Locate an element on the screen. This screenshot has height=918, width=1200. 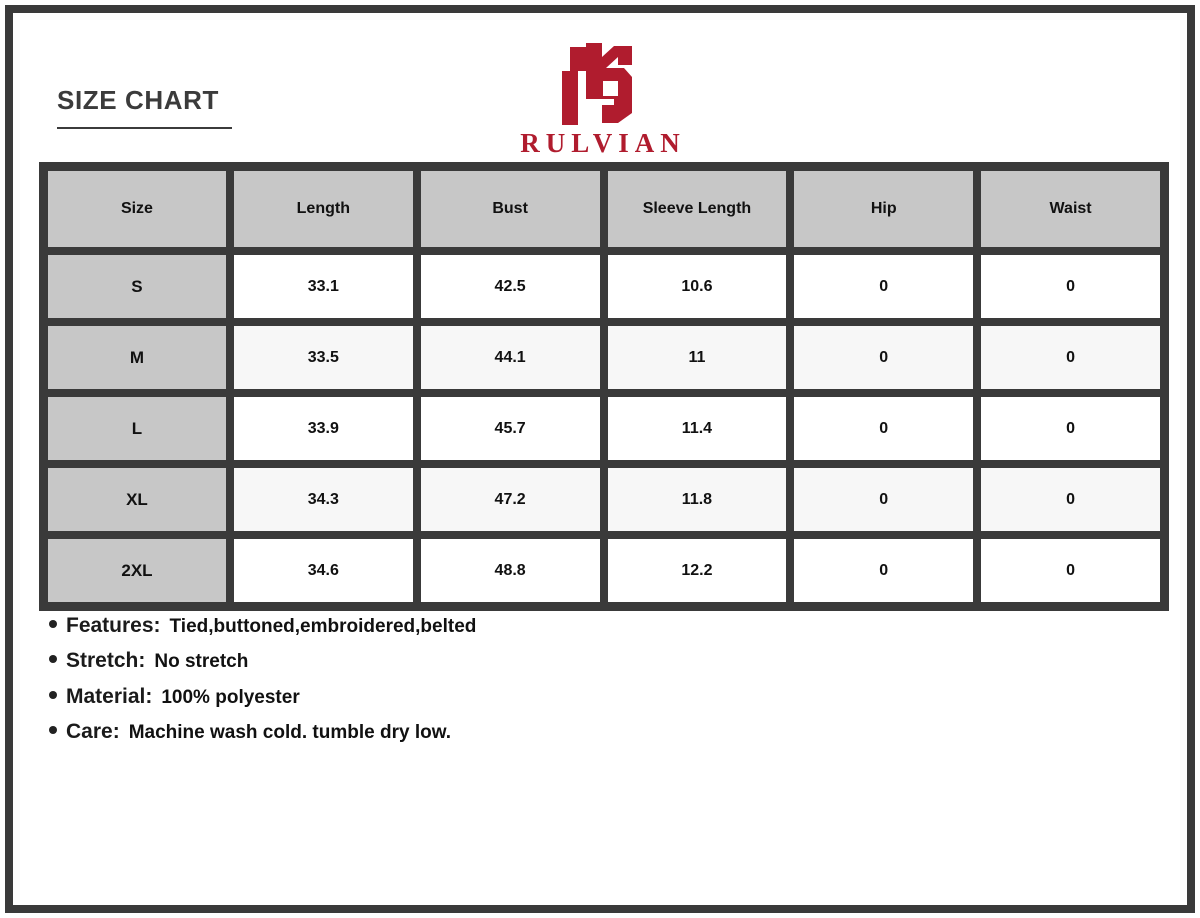
brand-logo: RULVIAN is located at coordinates (600, 99).